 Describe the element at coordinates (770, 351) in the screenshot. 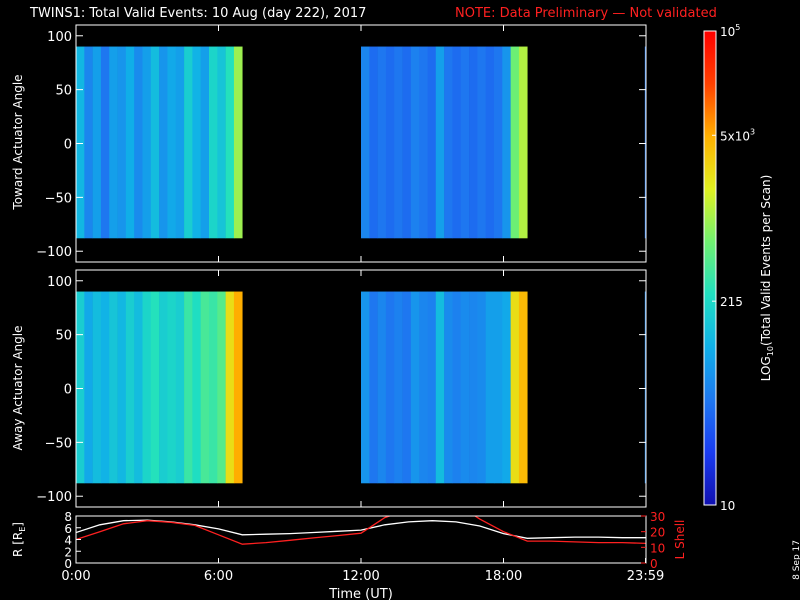

I see `colorbar-label-sub: 10` at that location.